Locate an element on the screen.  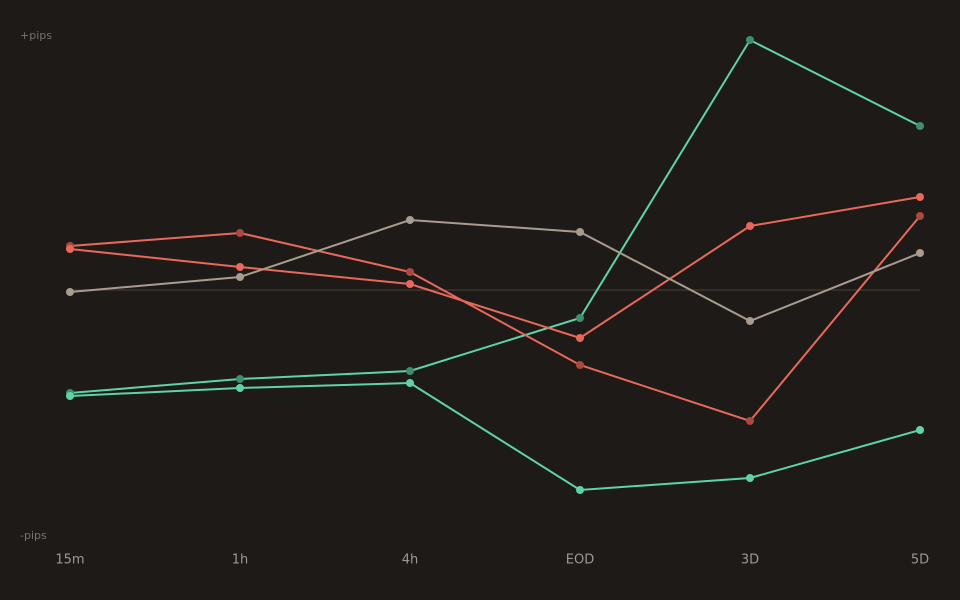
y-tick-label: +pips is located at coordinates (36, 35).